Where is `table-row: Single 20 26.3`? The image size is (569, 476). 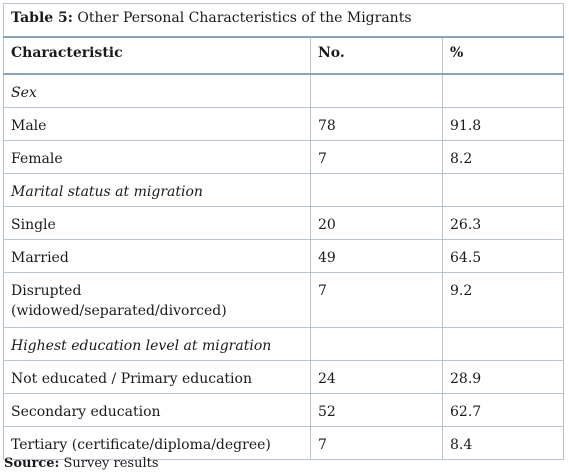
table-row: Single 20 26.3 is located at coordinates (284, 223).